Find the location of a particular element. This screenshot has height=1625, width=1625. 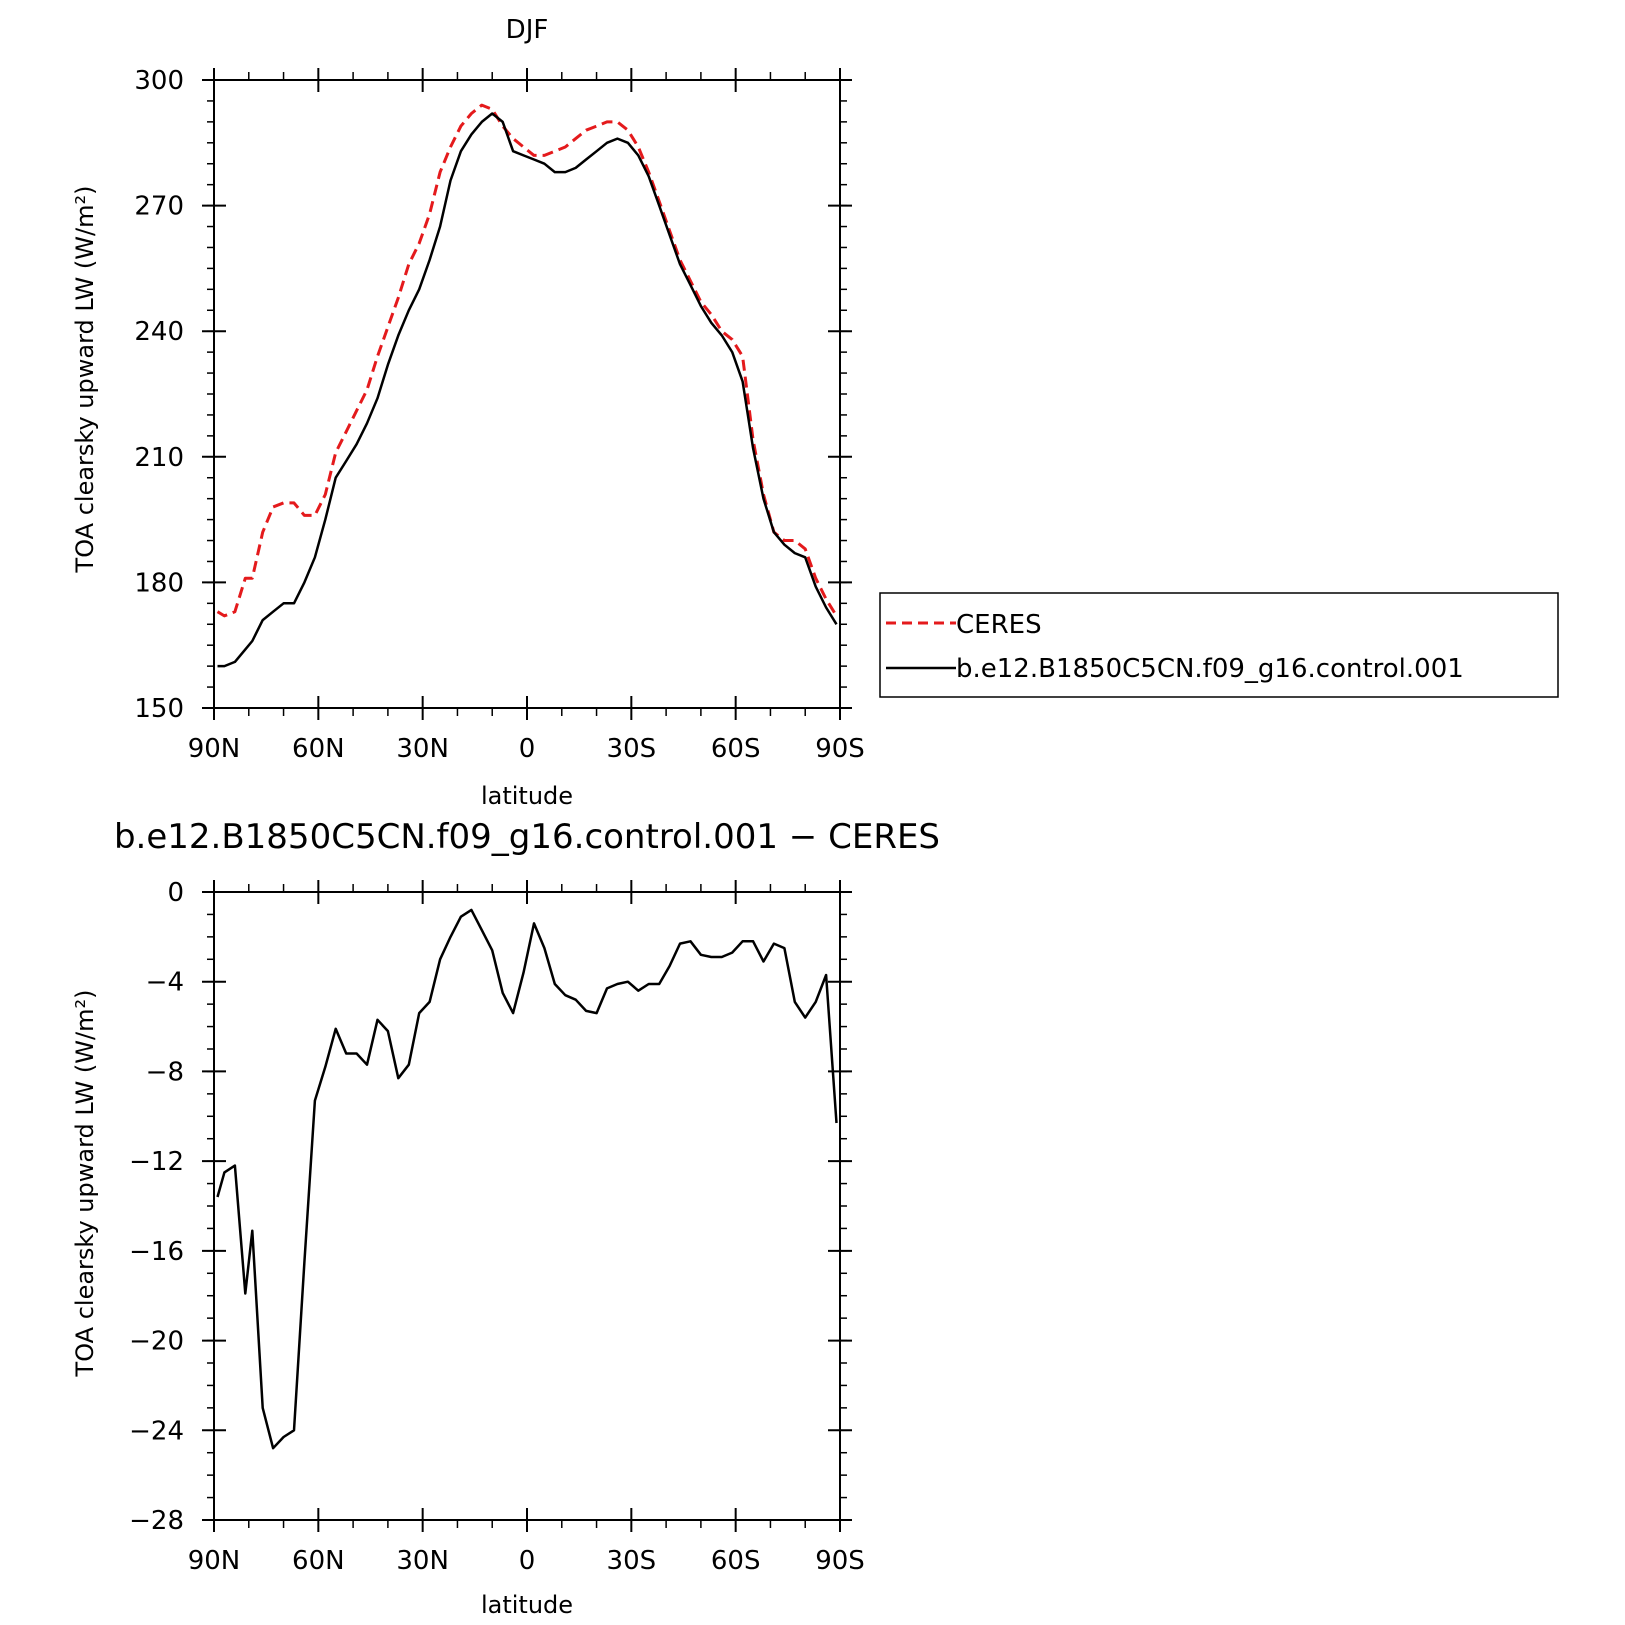

bottom-series-lines is located at coordinates (527, 1179).